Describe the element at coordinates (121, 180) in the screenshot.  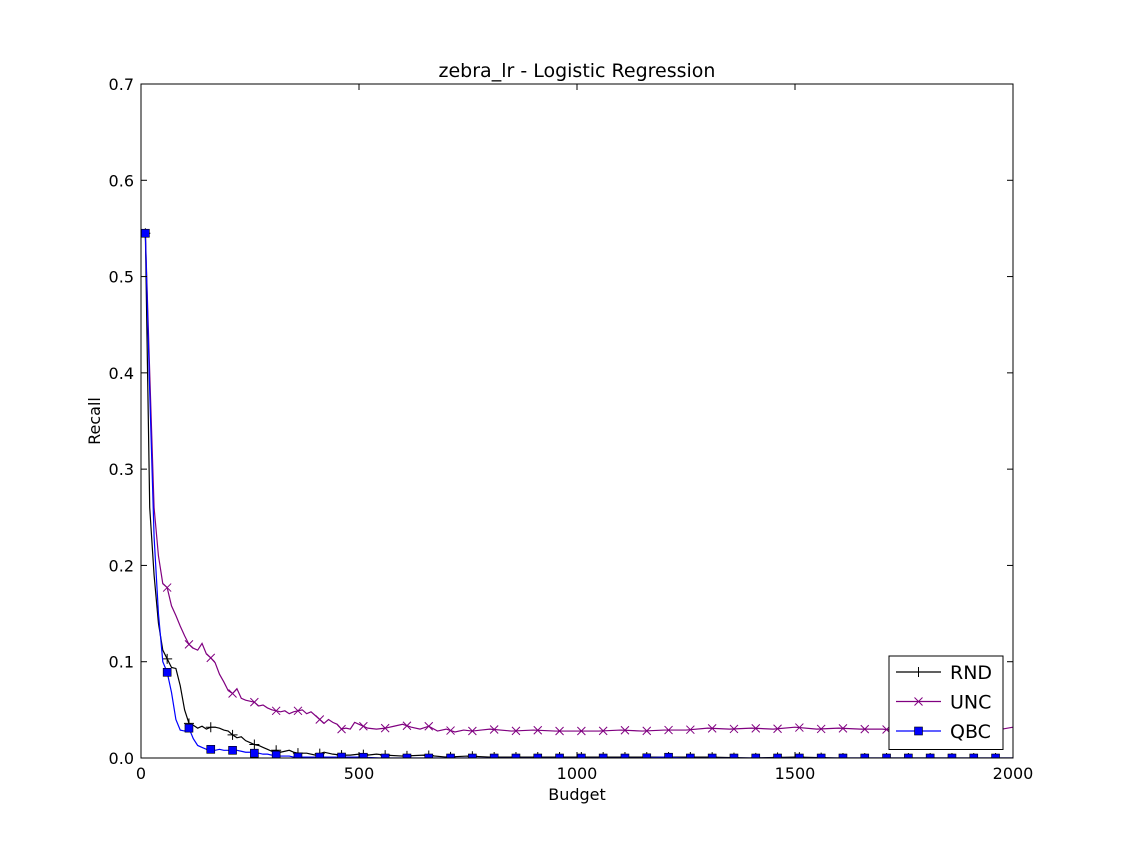
I see `y-tick-label: 0.6` at that location.